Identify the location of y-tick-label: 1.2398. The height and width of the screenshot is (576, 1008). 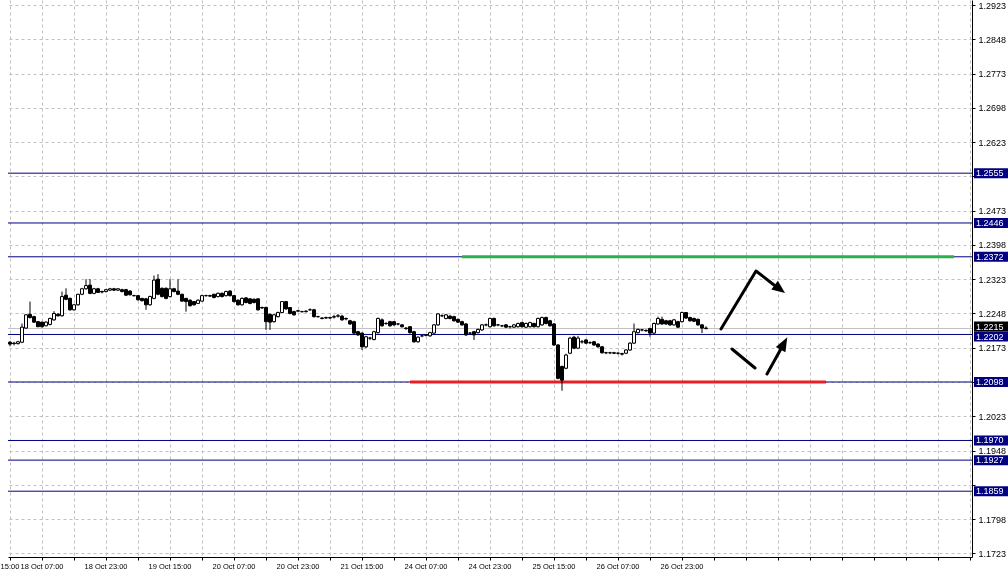
(992, 245).